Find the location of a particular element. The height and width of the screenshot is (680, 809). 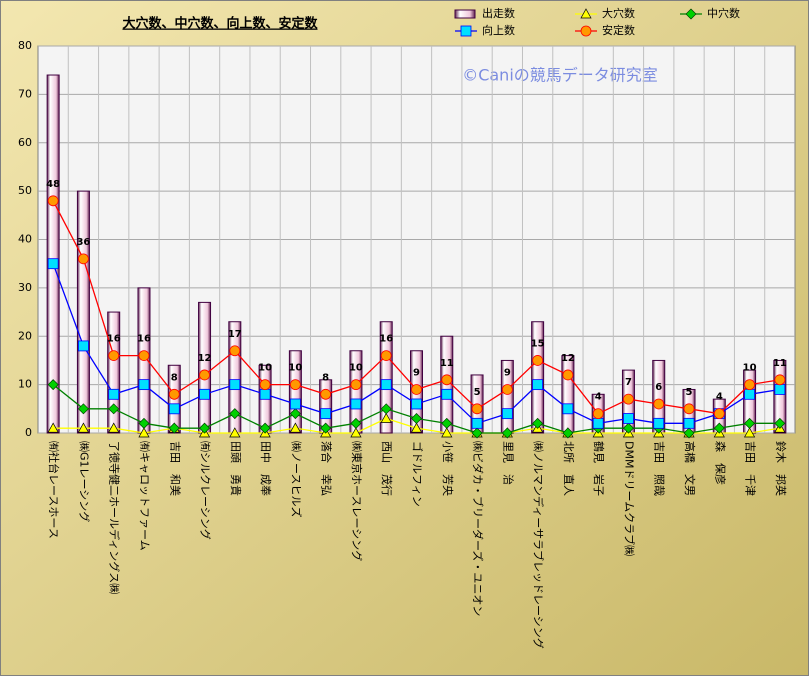

y-tick-label: 0 is located at coordinates (28, 432).